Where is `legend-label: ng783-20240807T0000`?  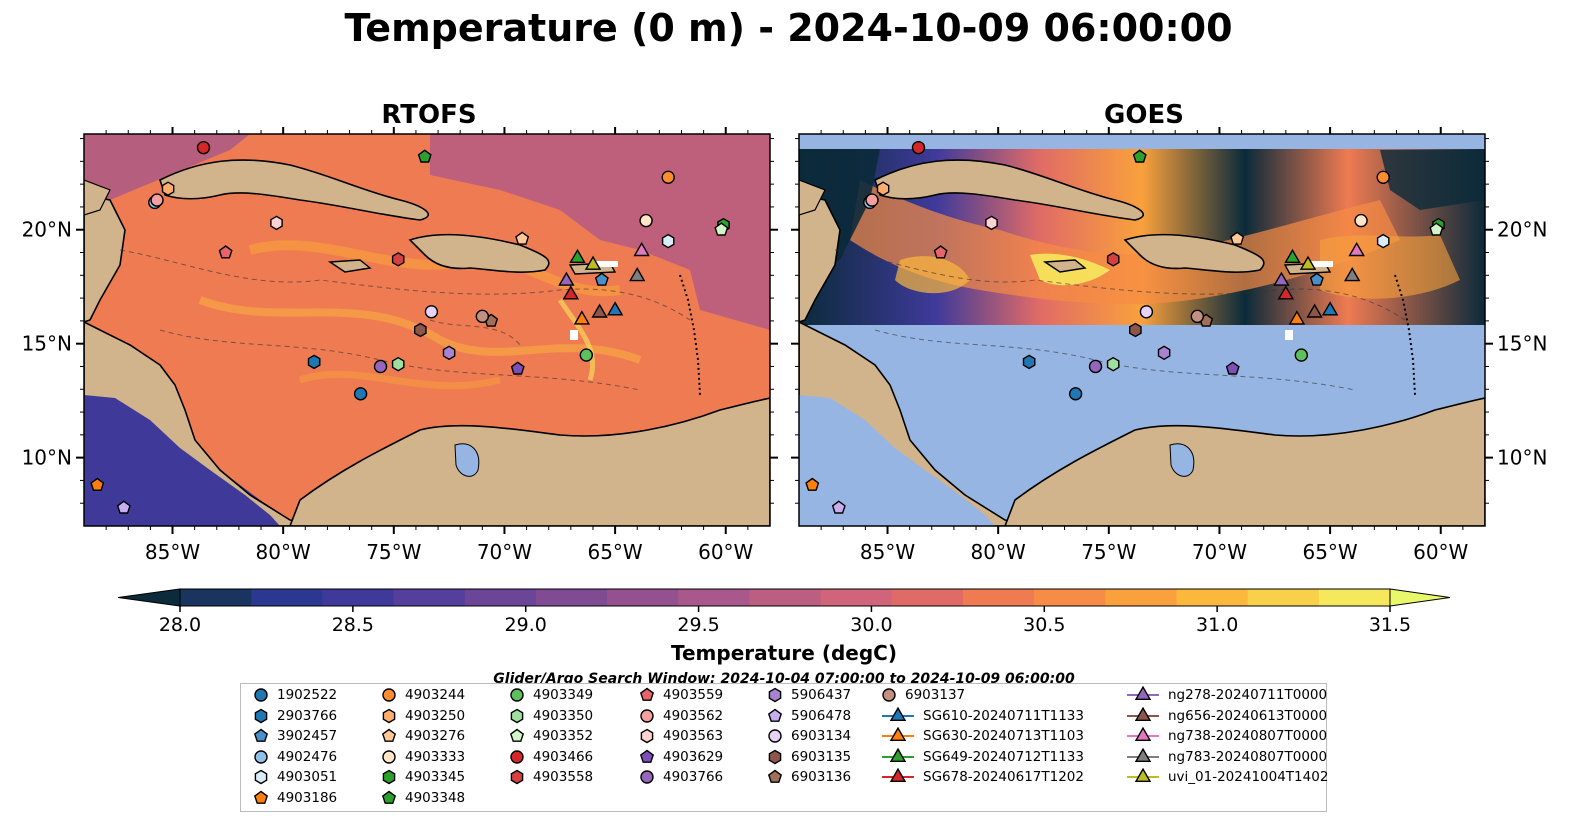
legend-label: ng783-20240807T0000 is located at coordinates (1248, 756).